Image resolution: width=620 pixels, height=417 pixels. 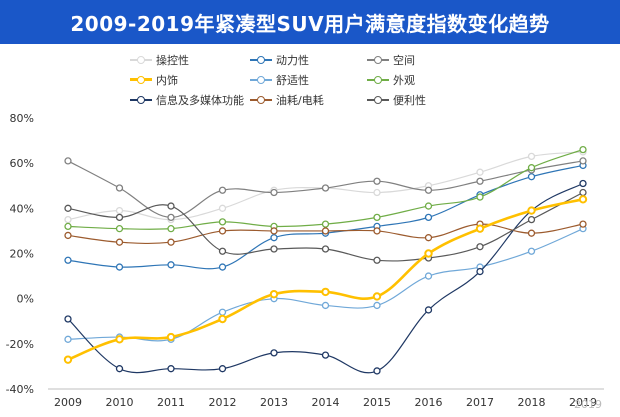 I want to click on legend-item: 操控性, so click(x=159, y=60).